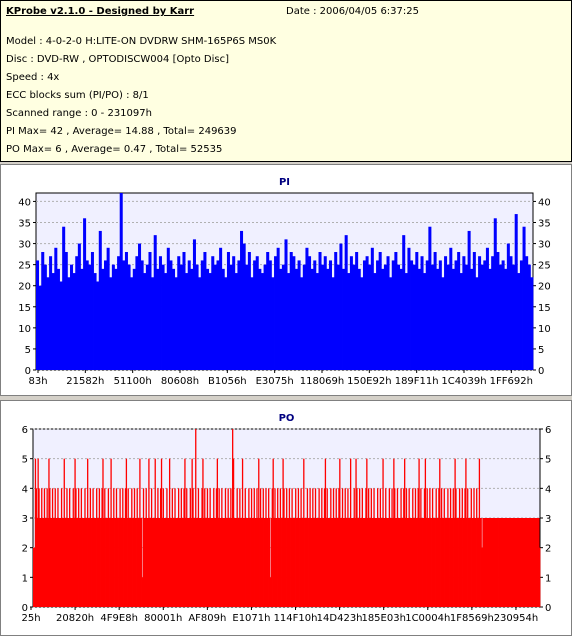 The height and width of the screenshot is (636, 572). What do you see at coordinates (24, 266) in the screenshot?
I see `y-tick-label-left: 25` at bounding box center [24, 266].